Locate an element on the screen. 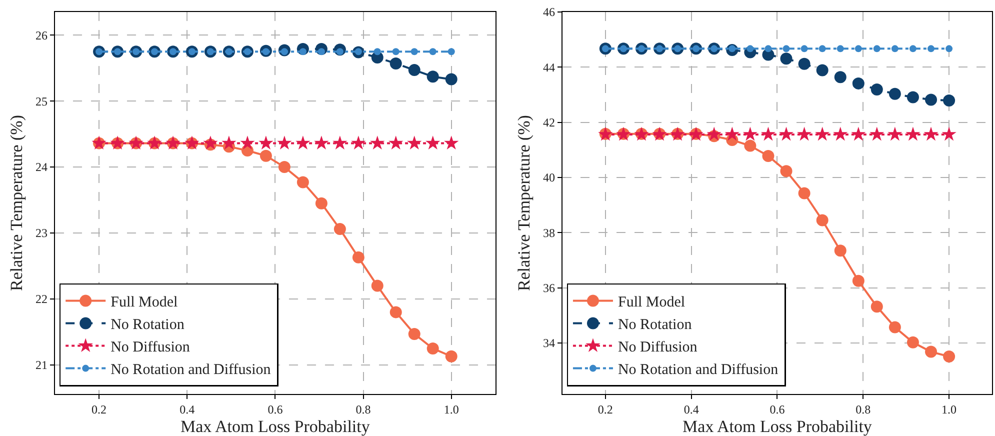 Image resolution: width=995 pixels, height=436 pixels. y-tick-label: 26 is located at coordinates (42, 35).